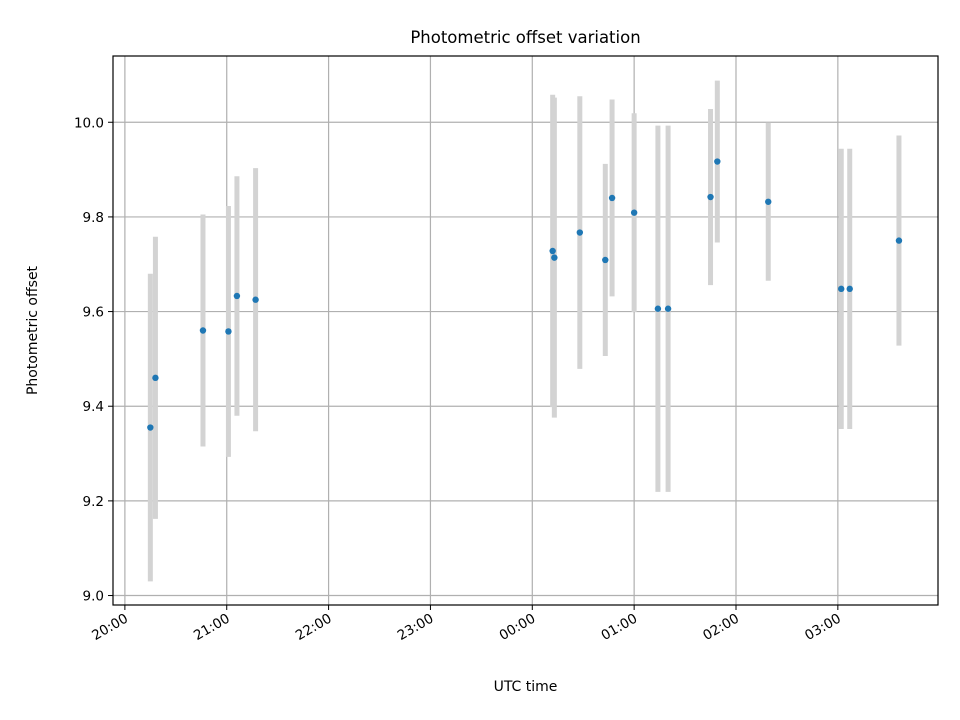  What do you see at coordinates (466, 624) in the screenshot?
I see `x-axis-ticks: 20:00 21:00 22:00 23:00 00:00 01:00 02:00 03:00` at bounding box center [466, 624].